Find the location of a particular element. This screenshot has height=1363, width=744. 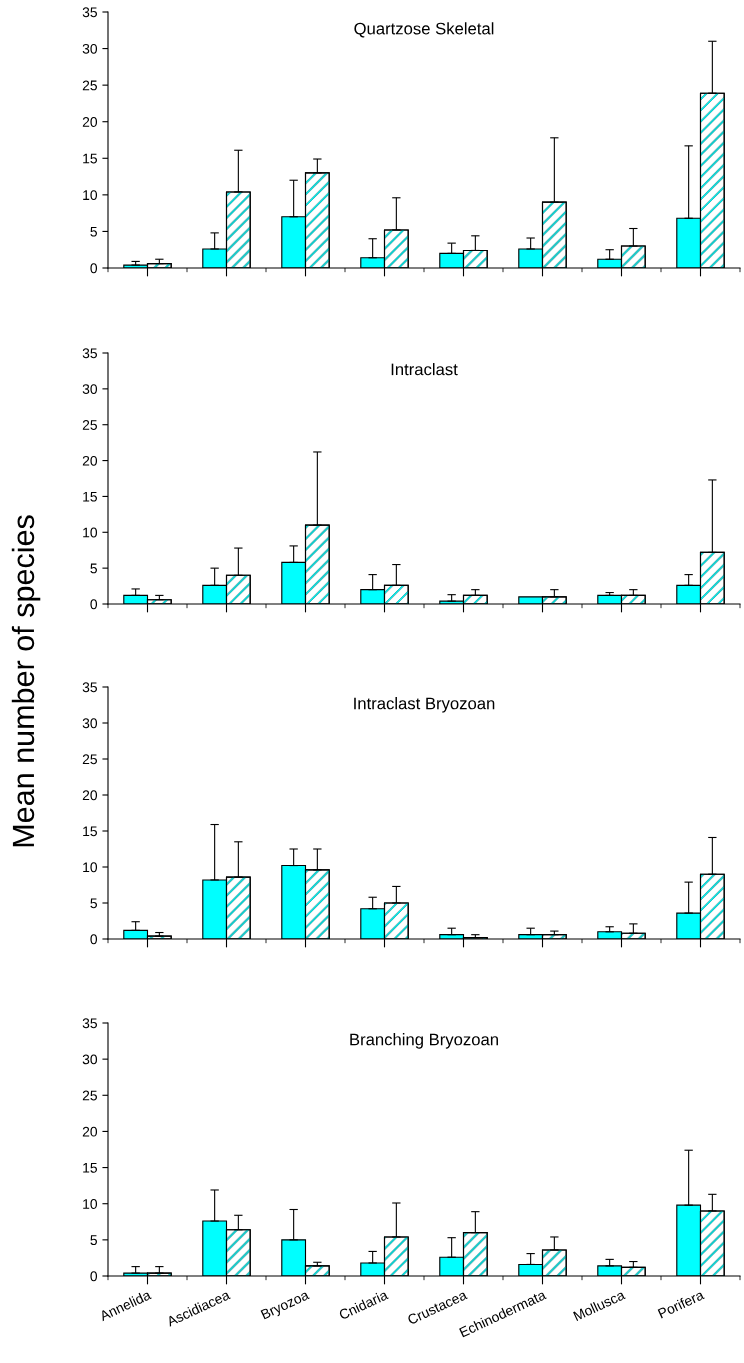

text: Quartzose Skeletal is located at coordinates (424, 30).